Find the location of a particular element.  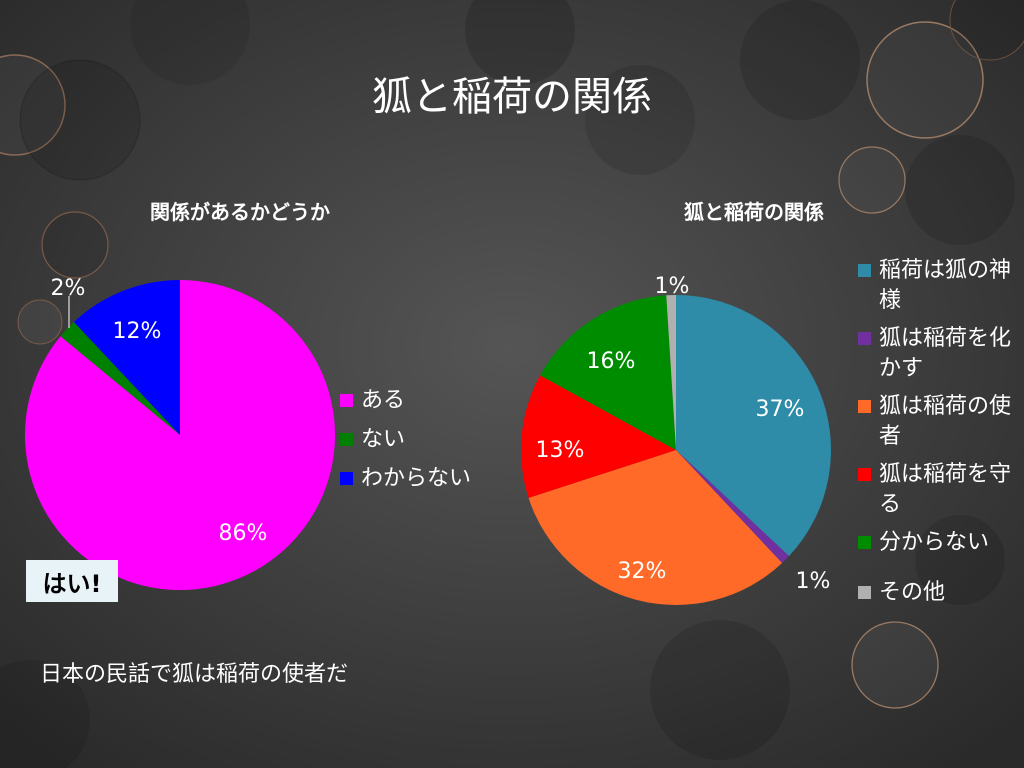

legend-label: 分からない is located at coordinates (934, 542).